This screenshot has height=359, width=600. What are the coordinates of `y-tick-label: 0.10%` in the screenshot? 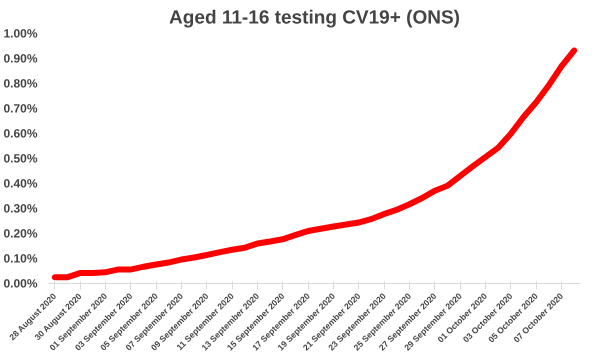 It's located at (20, 259).